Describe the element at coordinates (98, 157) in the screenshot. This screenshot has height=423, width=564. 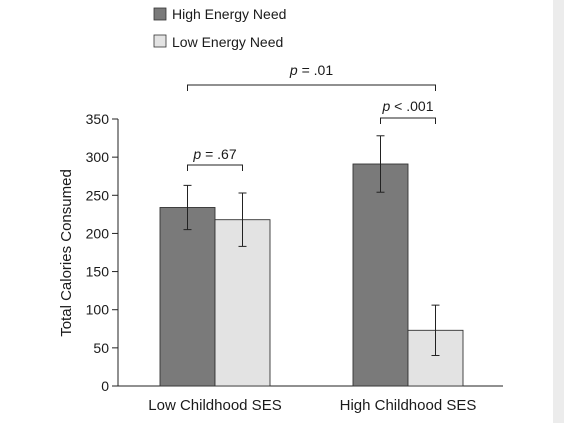
I see `y-tick-label: 300` at that location.